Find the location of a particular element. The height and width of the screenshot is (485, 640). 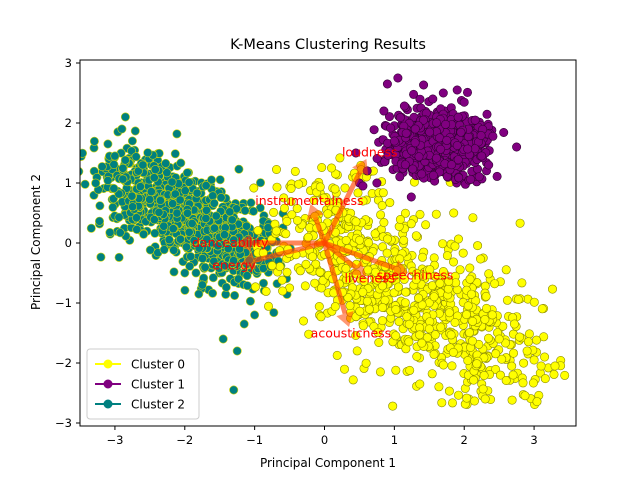

x-tick-label: 0 is located at coordinates (324, 440).